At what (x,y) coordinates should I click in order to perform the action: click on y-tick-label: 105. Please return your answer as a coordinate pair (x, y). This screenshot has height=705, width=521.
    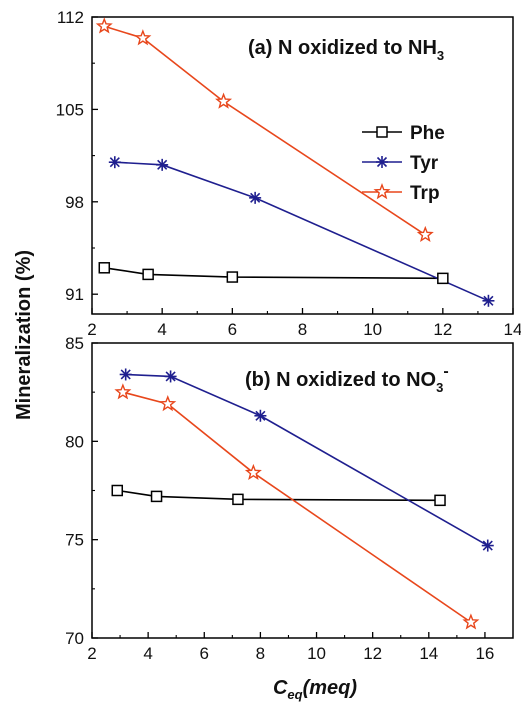
    Looking at the image, I should click on (70, 109).